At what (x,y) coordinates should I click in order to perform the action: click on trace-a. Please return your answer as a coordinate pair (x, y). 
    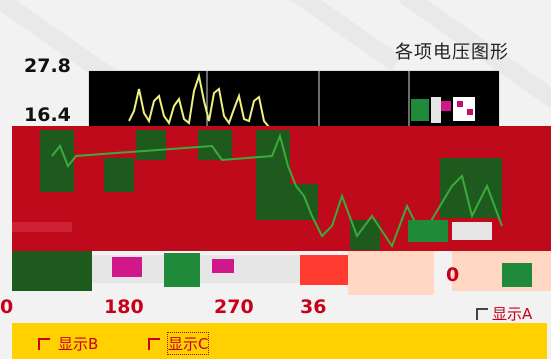
    Looking at the image, I should click on (199, 100).